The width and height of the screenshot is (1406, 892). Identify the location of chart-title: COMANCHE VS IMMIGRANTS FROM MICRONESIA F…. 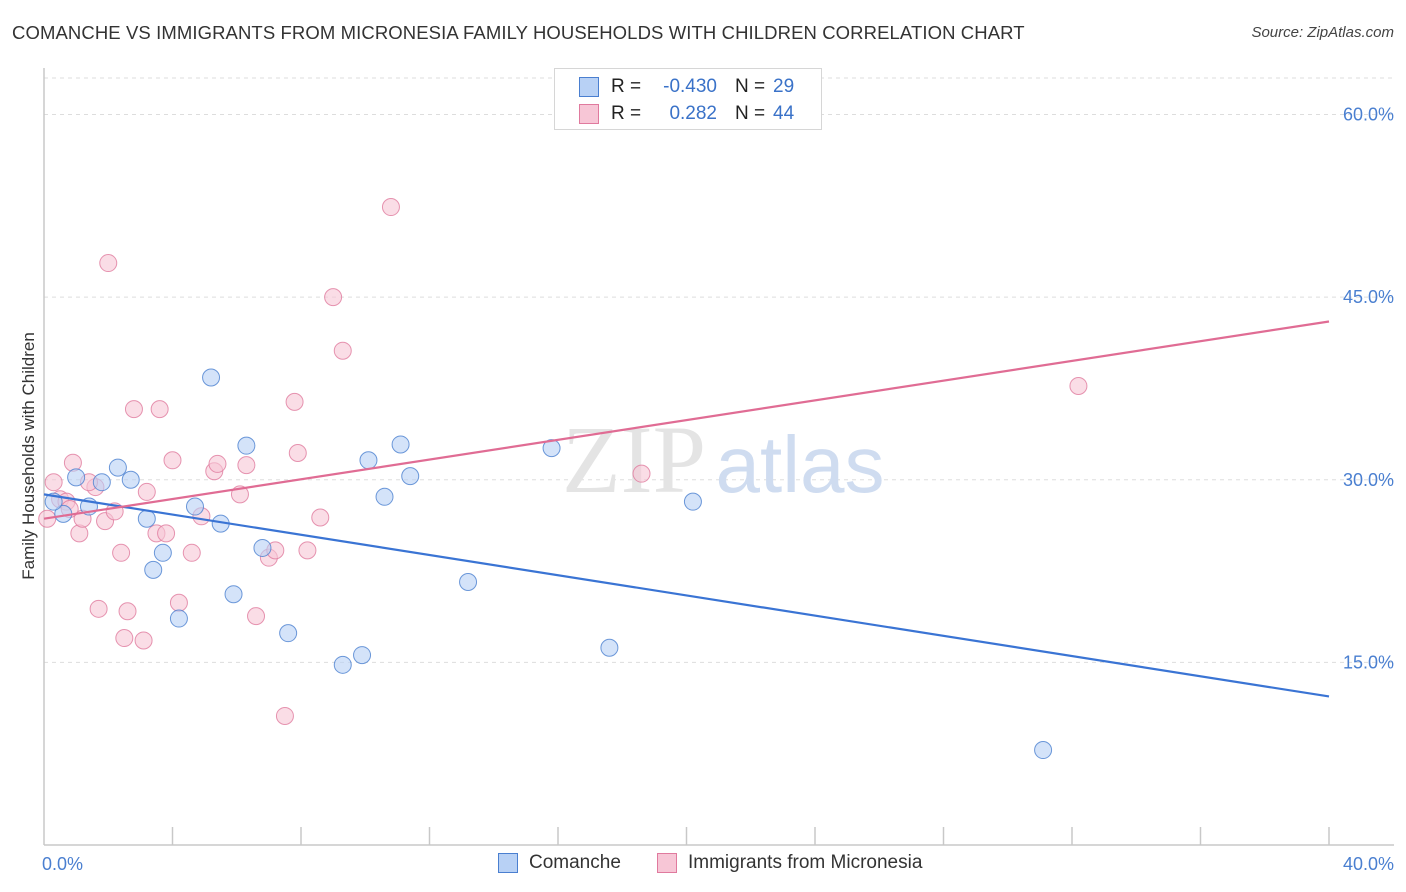
(518, 32).